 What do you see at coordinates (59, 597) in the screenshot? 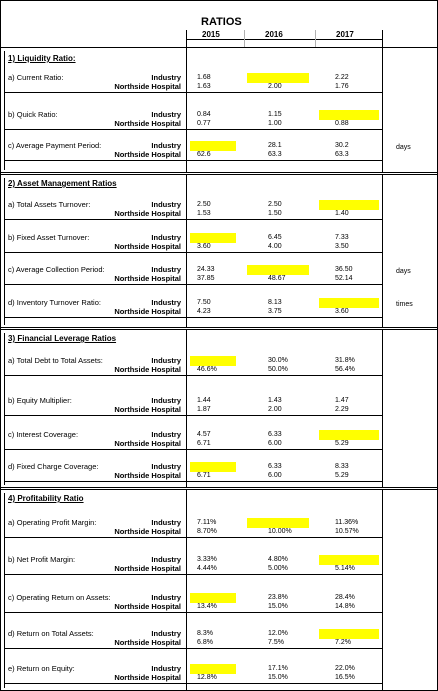
I see `ratio-label: c) Operating Return on Assets:` at bounding box center [59, 597].